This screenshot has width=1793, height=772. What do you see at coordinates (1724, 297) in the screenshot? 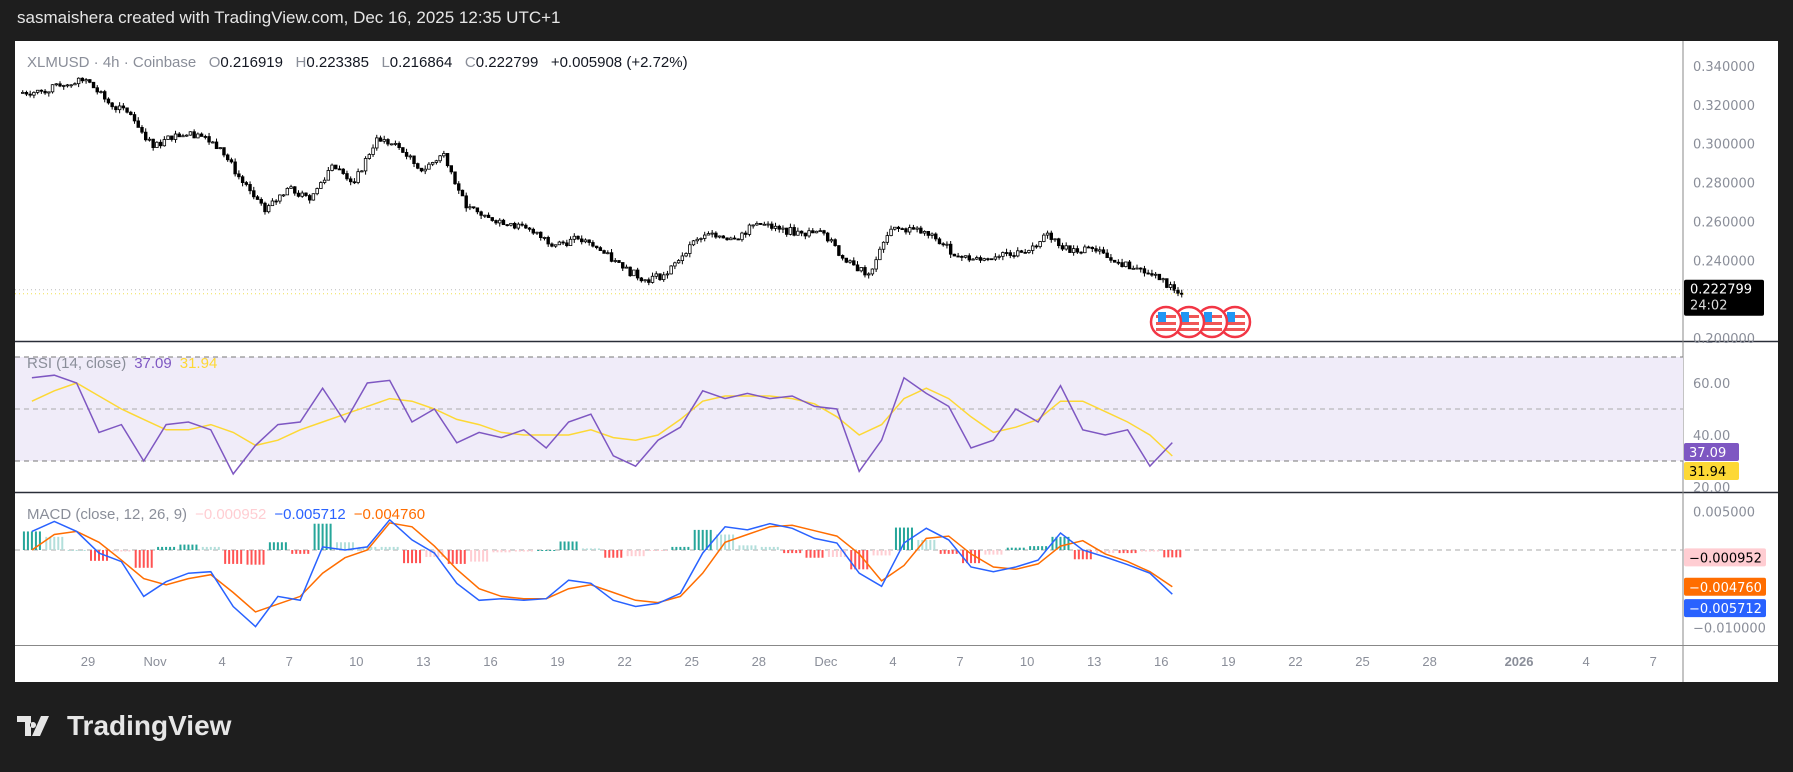
I see `last-price-badge` at bounding box center [1724, 297].